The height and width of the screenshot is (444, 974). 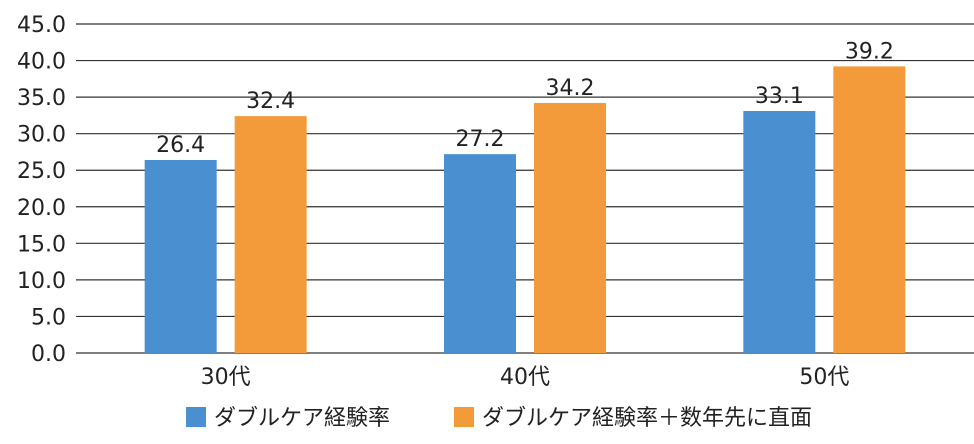 What do you see at coordinates (869, 51) in the screenshot?
I see `data-label: 39.2` at bounding box center [869, 51].